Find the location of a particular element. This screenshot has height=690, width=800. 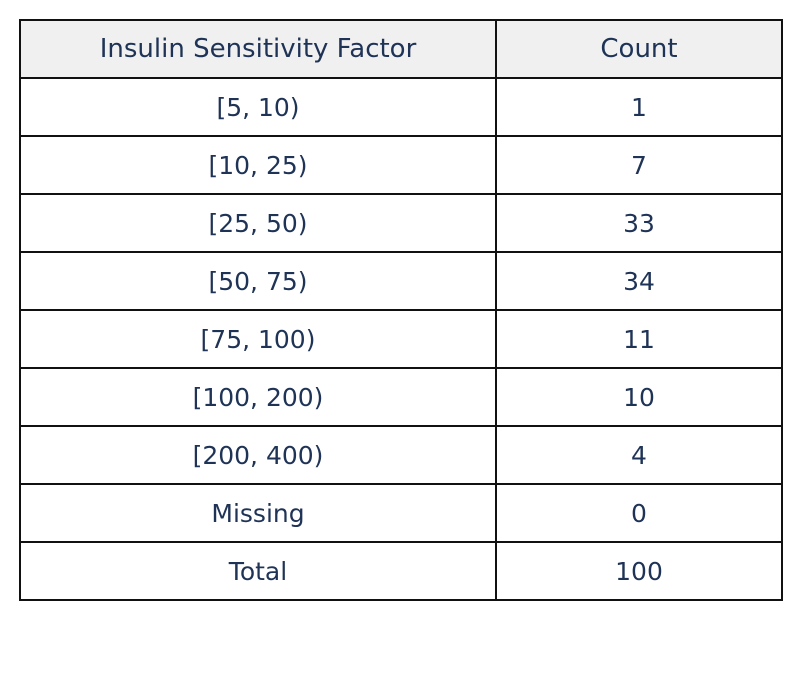

table-row: [75, 100) 11 is located at coordinates (401, 339).